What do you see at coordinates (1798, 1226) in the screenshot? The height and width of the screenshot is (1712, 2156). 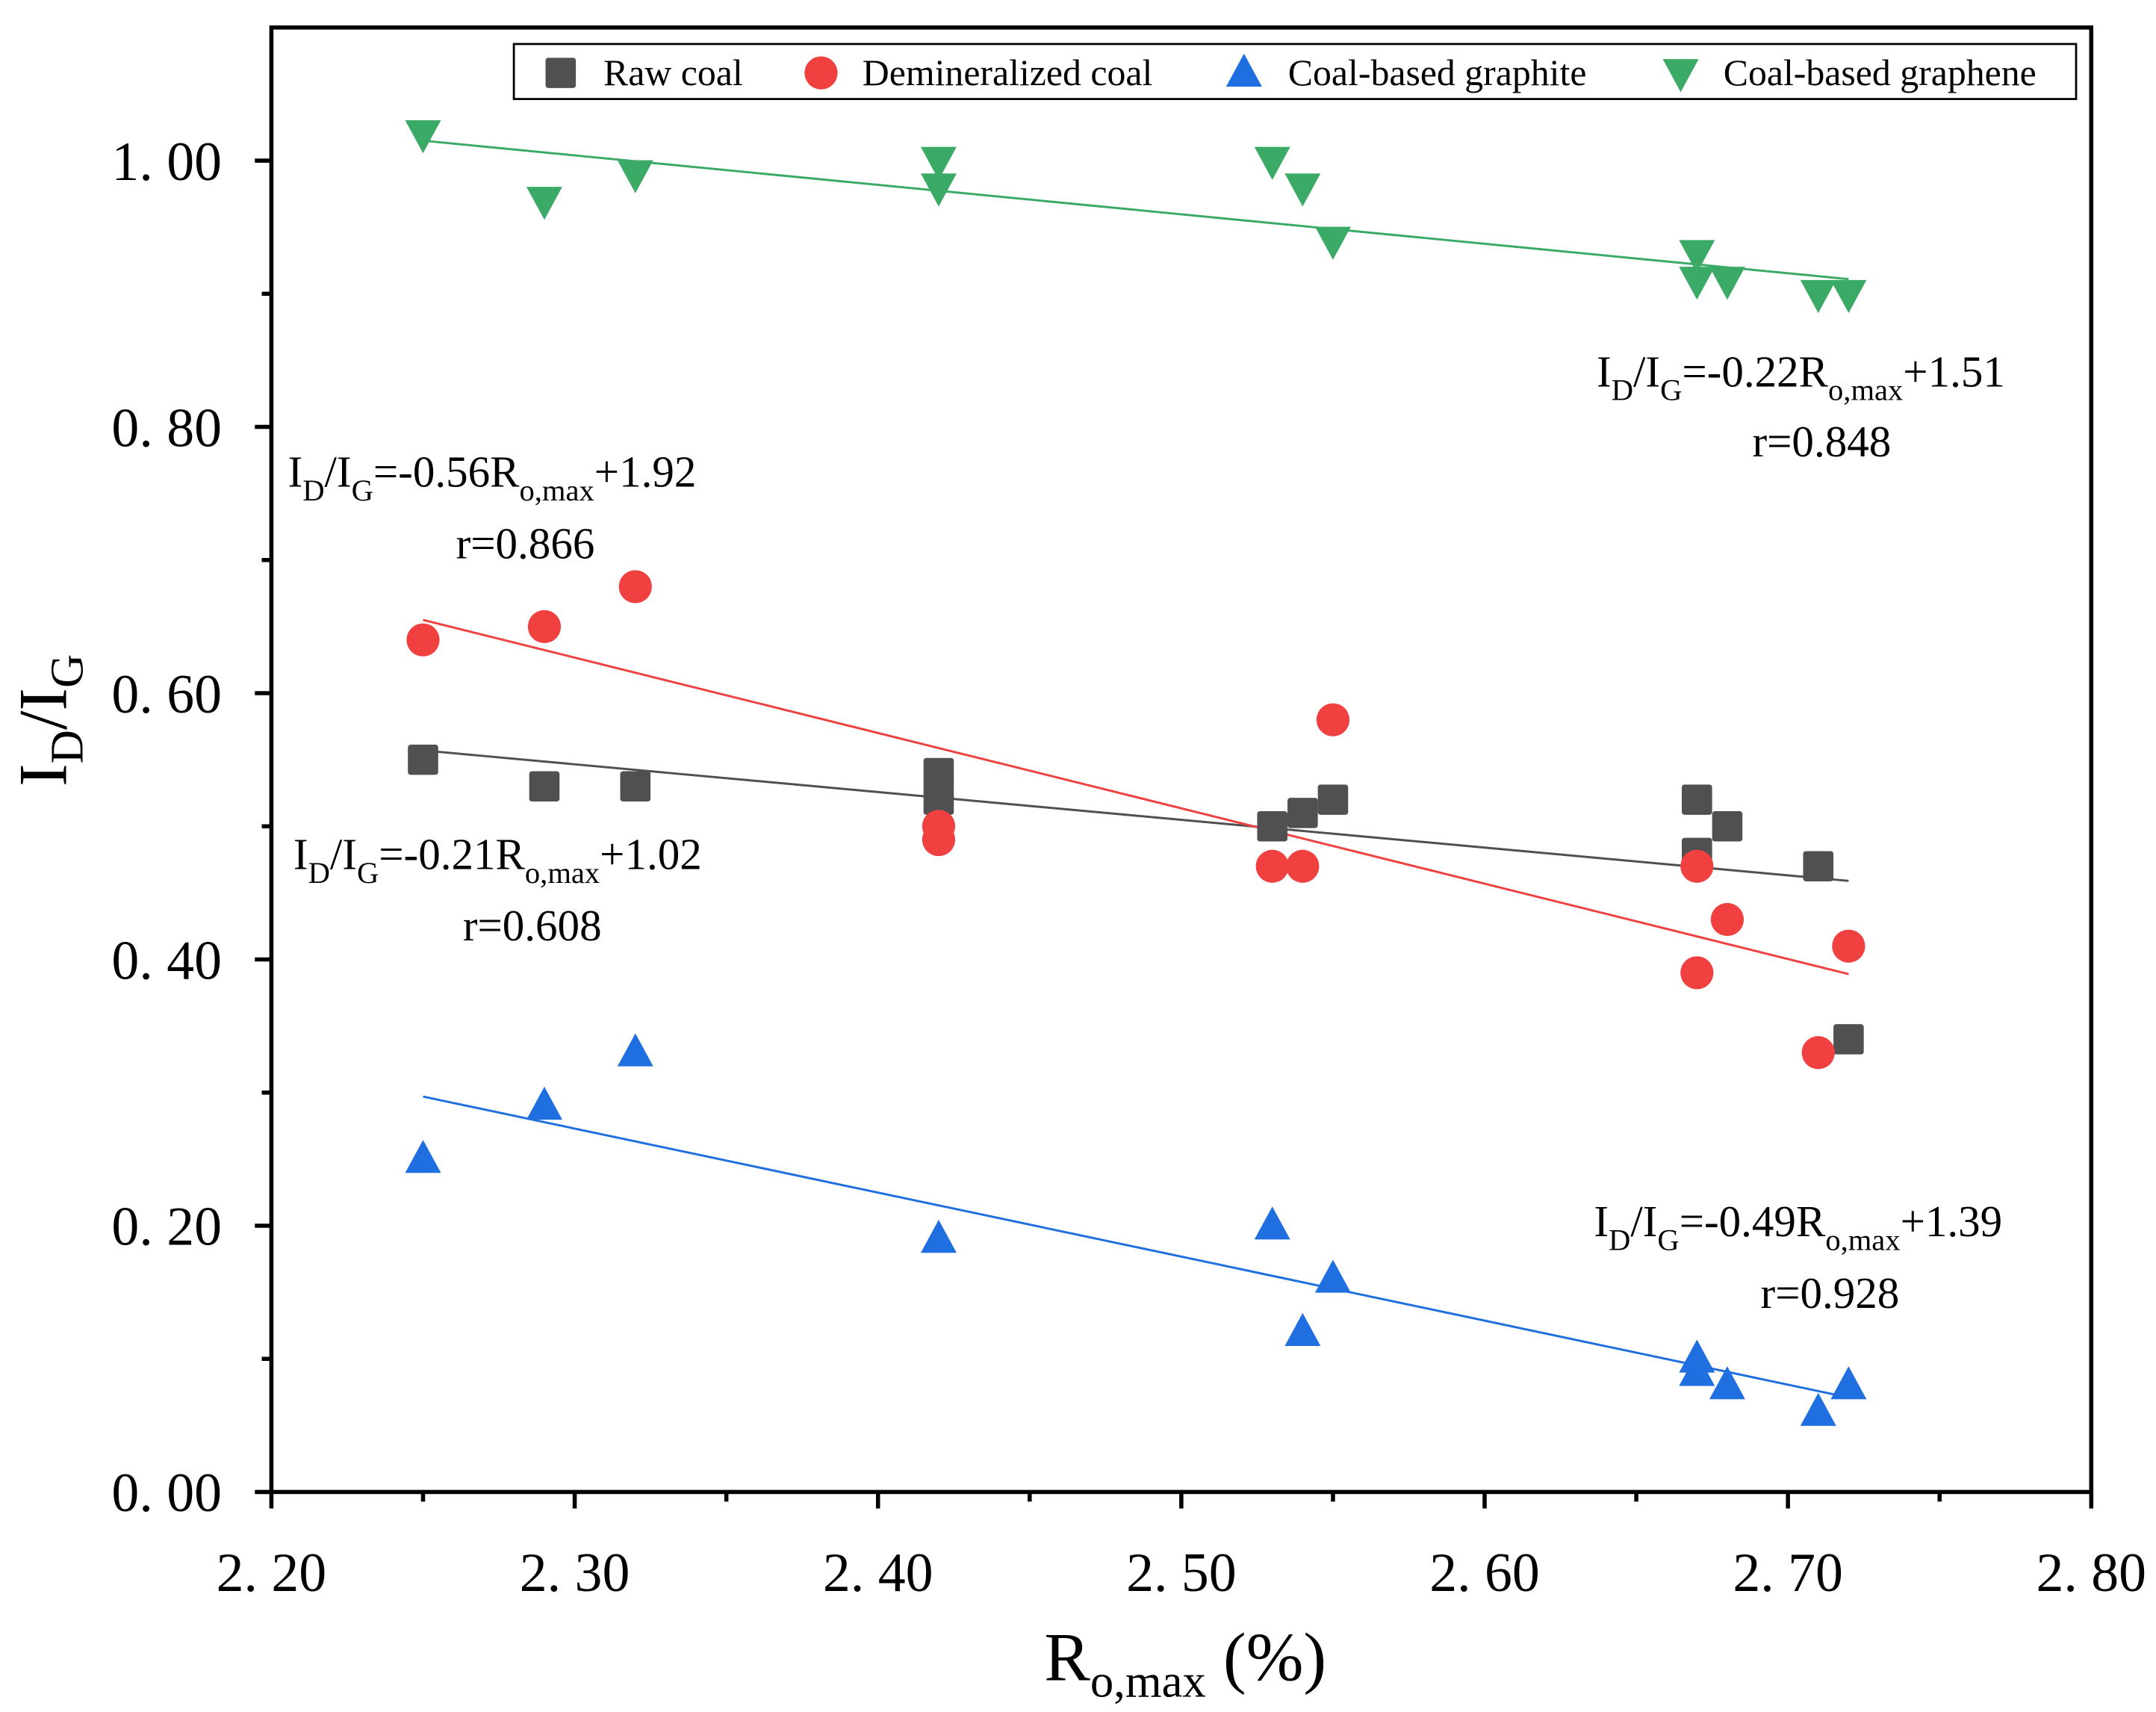 I see `equation-coal-based-graphite: ID/IG=-0.49Ro,max+1.39` at bounding box center [1798, 1226].